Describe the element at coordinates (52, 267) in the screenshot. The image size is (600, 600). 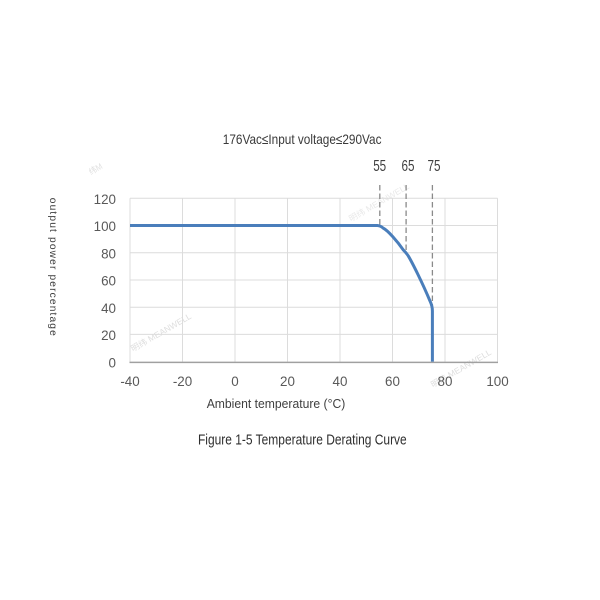
I see `svg-text: output power percentage` at that location.